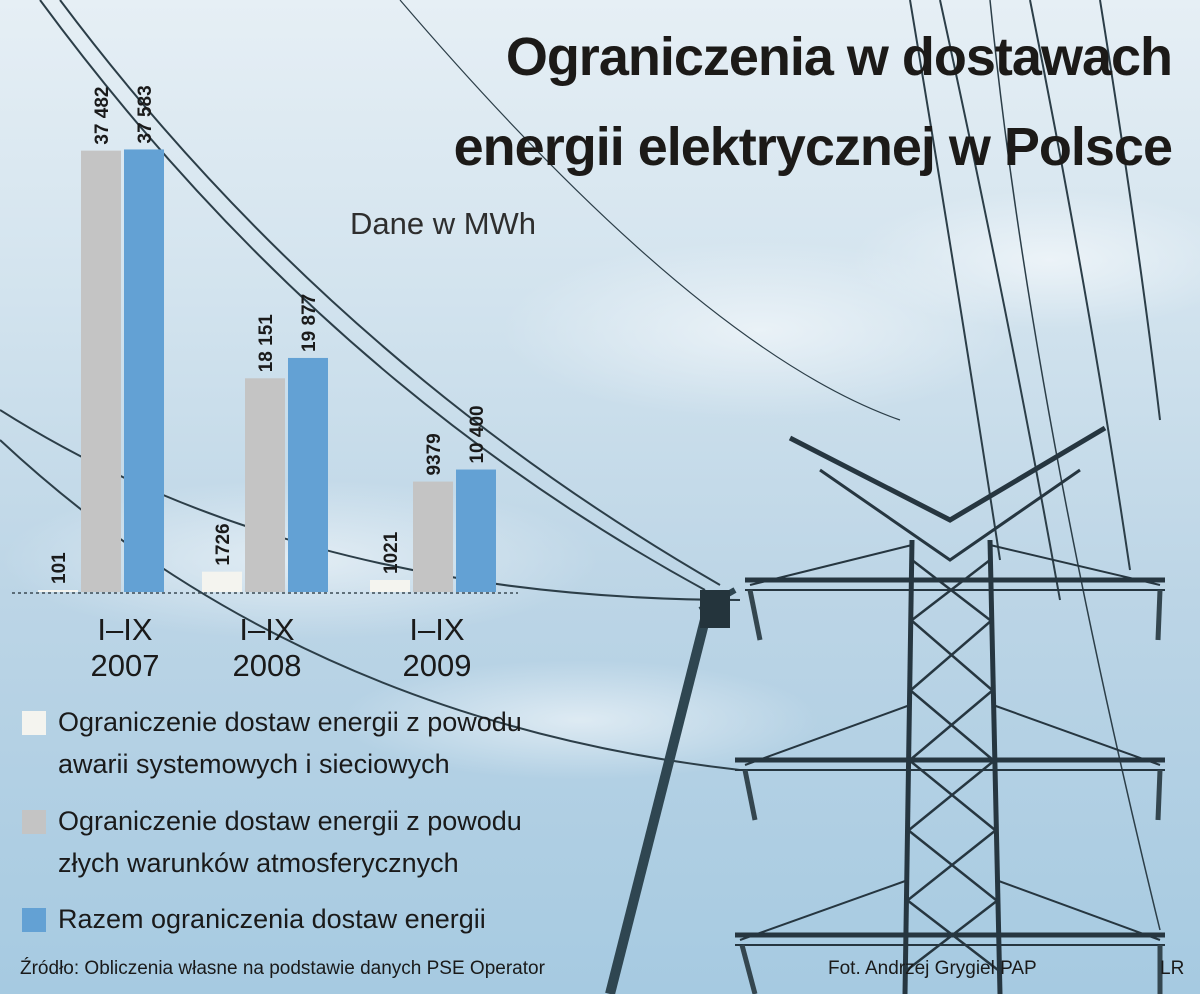  Describe the element at coordinates (223, 544) in the screenshot. I see `data-label-2008-series-1: 1726` at that location.